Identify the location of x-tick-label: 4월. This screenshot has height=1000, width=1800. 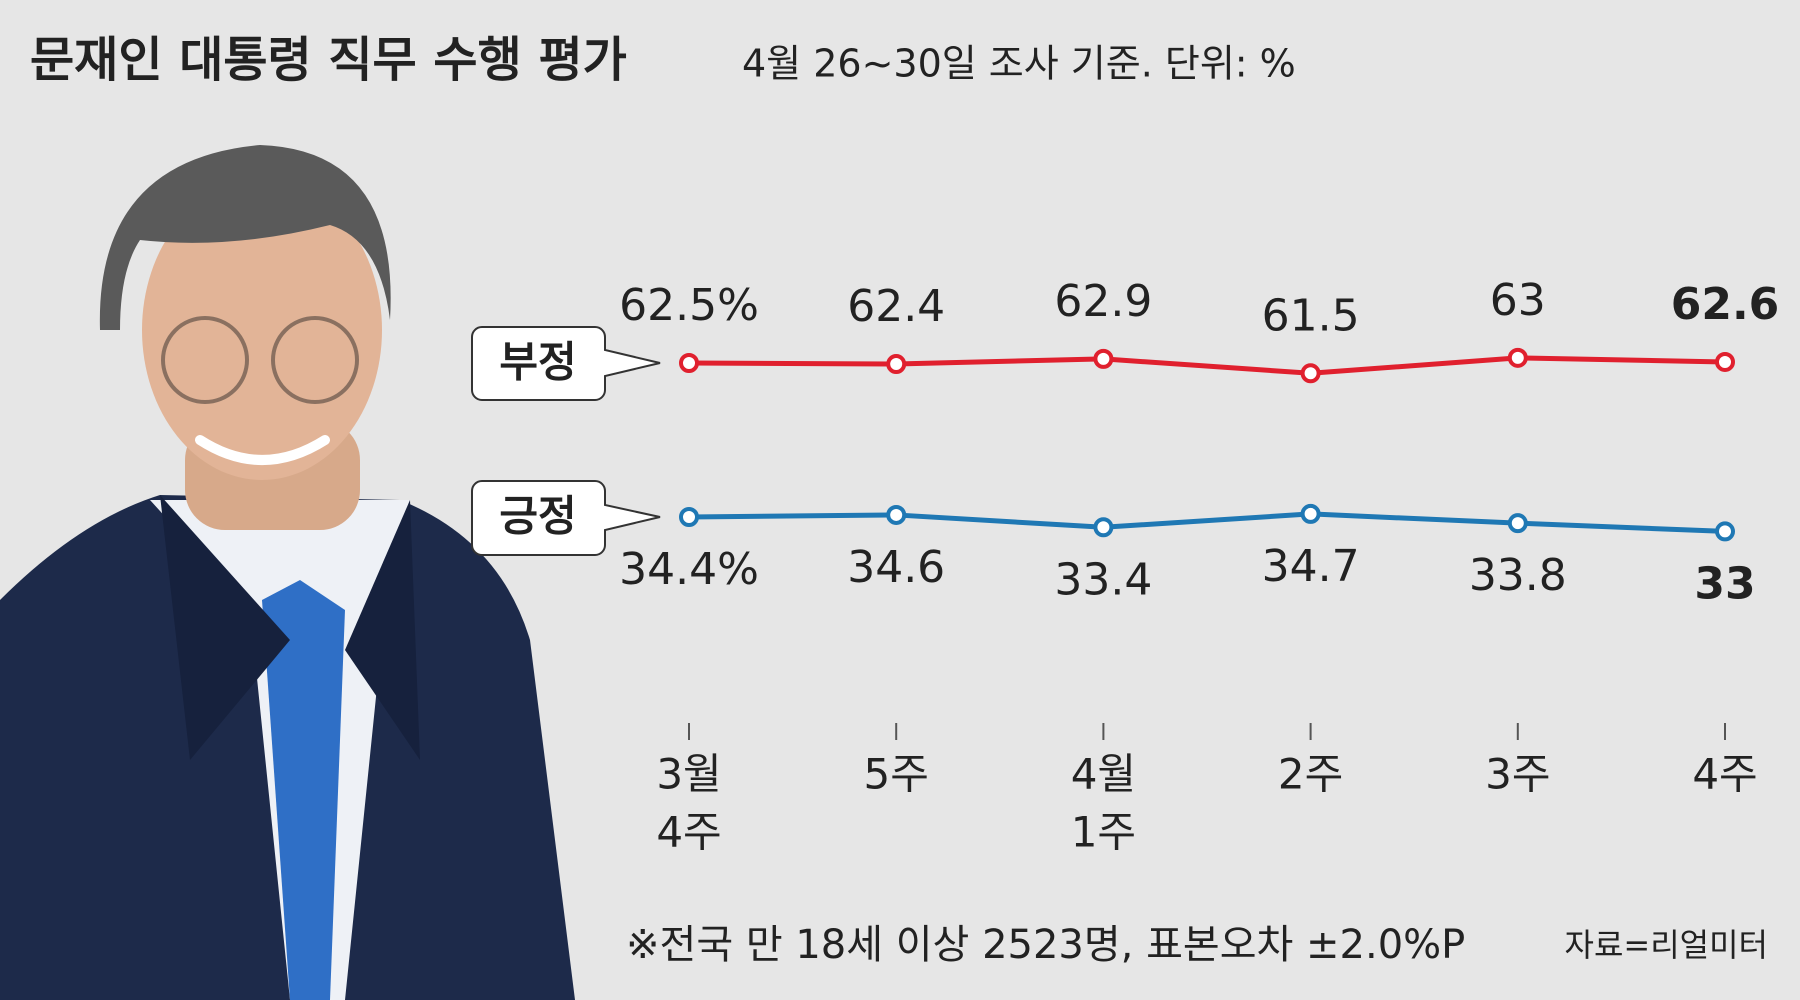
(1103, 774).